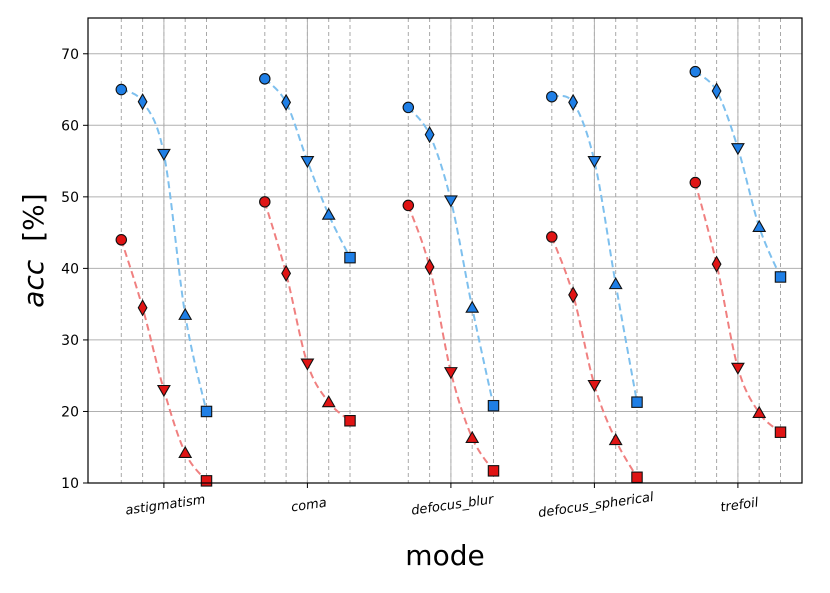 This screenshot has height=593, width=830. What do you see at coordinates (70, 269) in the screenshot?
I see `y-tick-label: 40` at bounding box center [70, 269].